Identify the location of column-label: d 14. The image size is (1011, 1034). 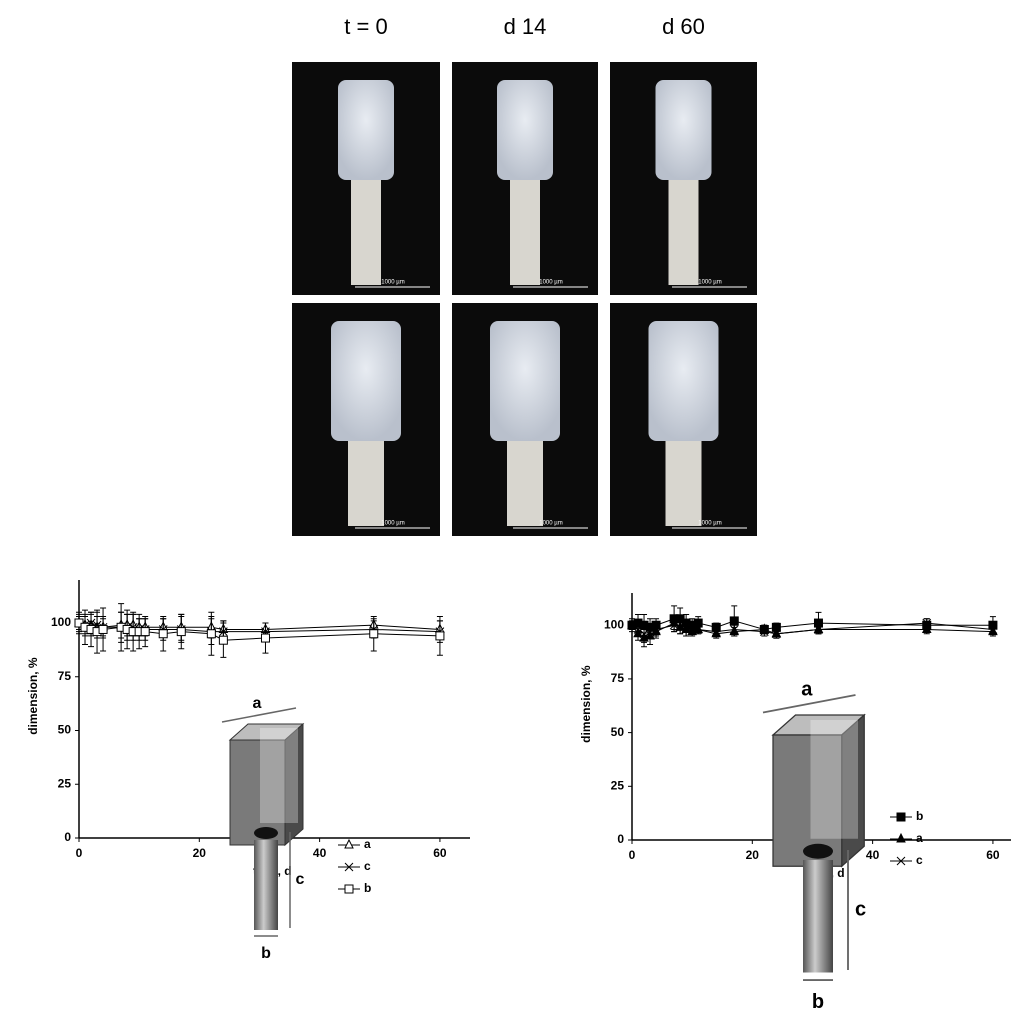
(525, 26).